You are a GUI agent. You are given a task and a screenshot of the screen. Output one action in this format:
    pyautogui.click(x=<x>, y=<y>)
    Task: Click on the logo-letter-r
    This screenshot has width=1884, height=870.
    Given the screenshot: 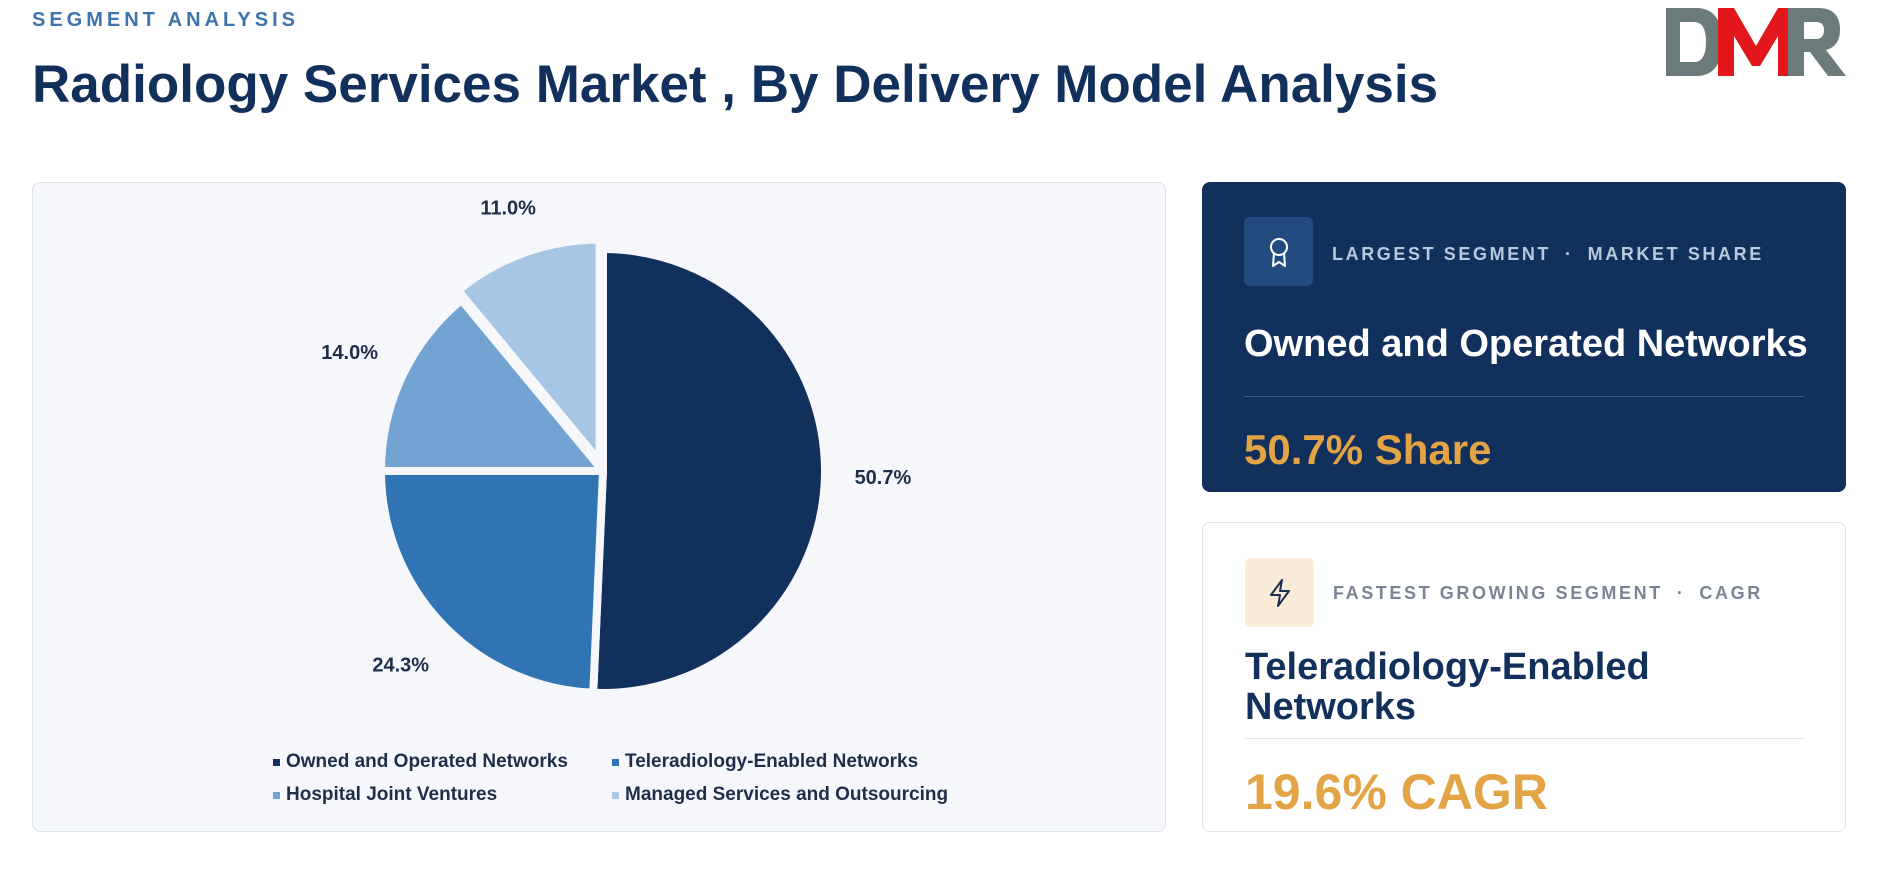 What is the action you would take?
    pyautogui.click(x=1817, y=42)
    